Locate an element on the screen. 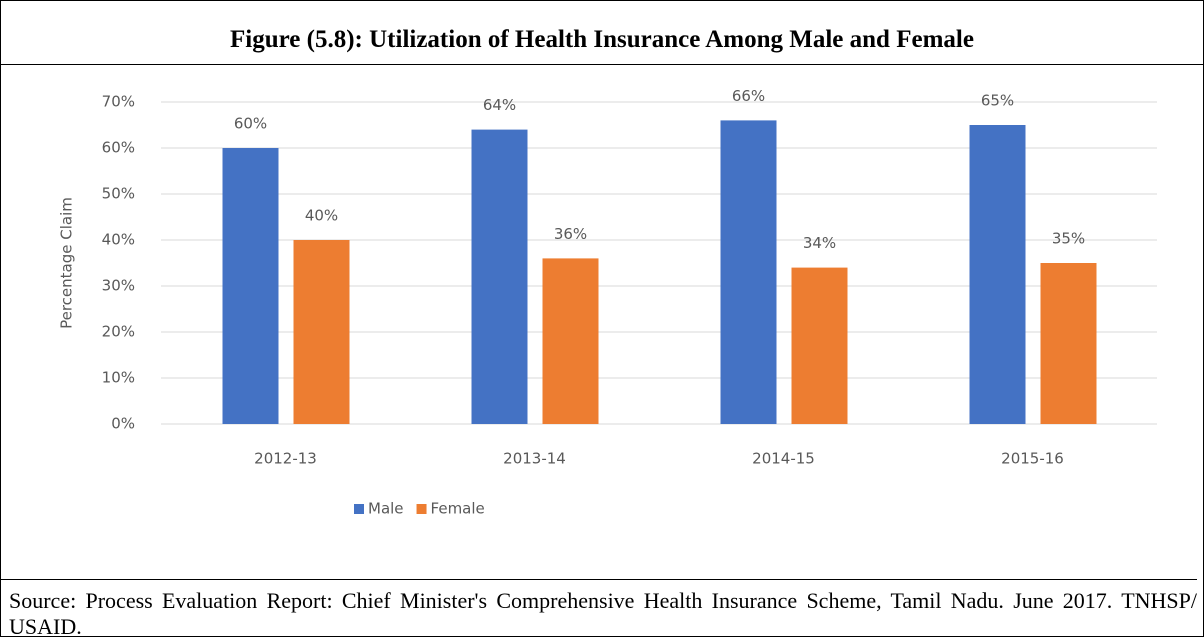 This screenshot has height=640, width=1204. y-tick-label: 30% is located at coordinates (118, 286).